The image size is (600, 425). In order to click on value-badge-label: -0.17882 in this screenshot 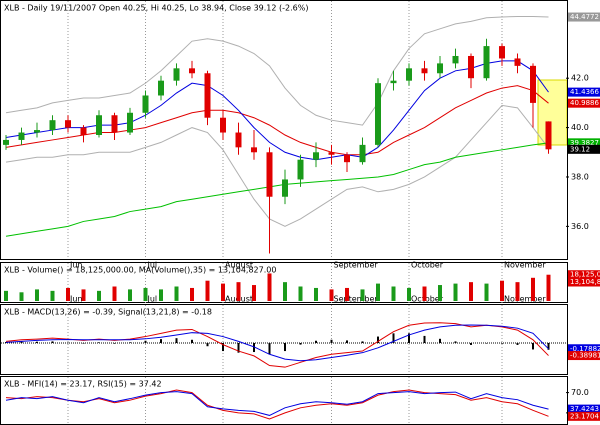, I will do `click(585, 349)`.